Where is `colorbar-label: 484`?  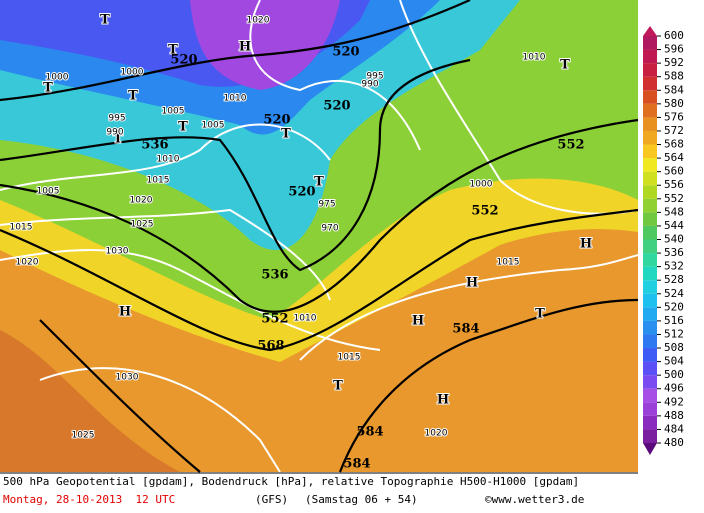
colorbar-label: 484 is located at coordinates (674, 428).